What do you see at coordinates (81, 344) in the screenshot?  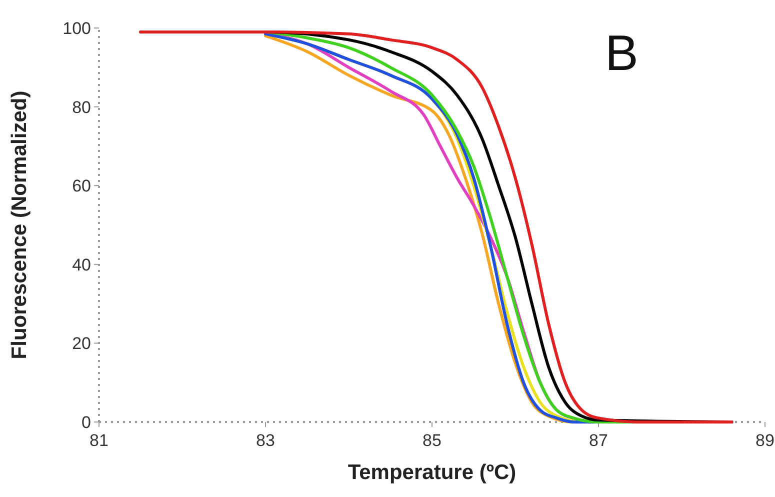 I see `y-tick-label: 20` at bounding box center [81, 344].